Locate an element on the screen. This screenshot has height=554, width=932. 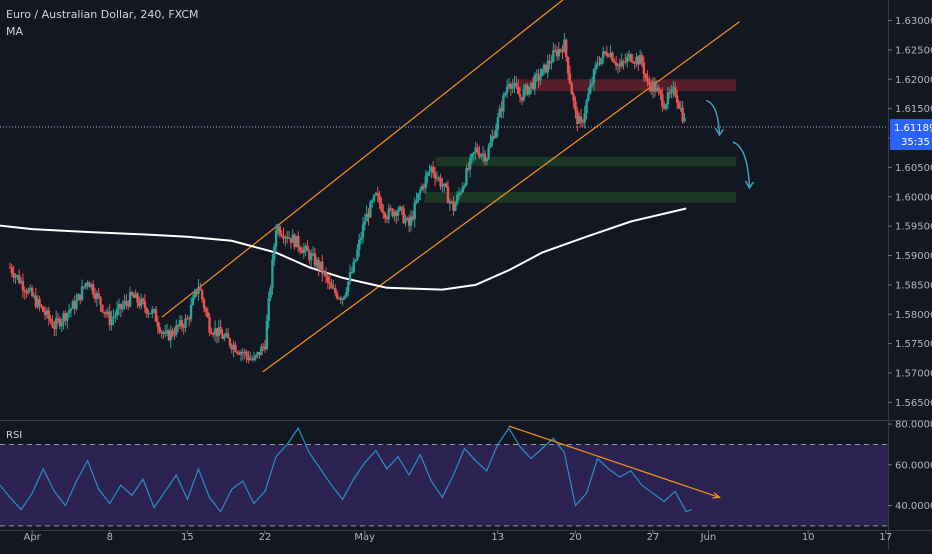
last-price-tag is located at coordinates (911, 134).